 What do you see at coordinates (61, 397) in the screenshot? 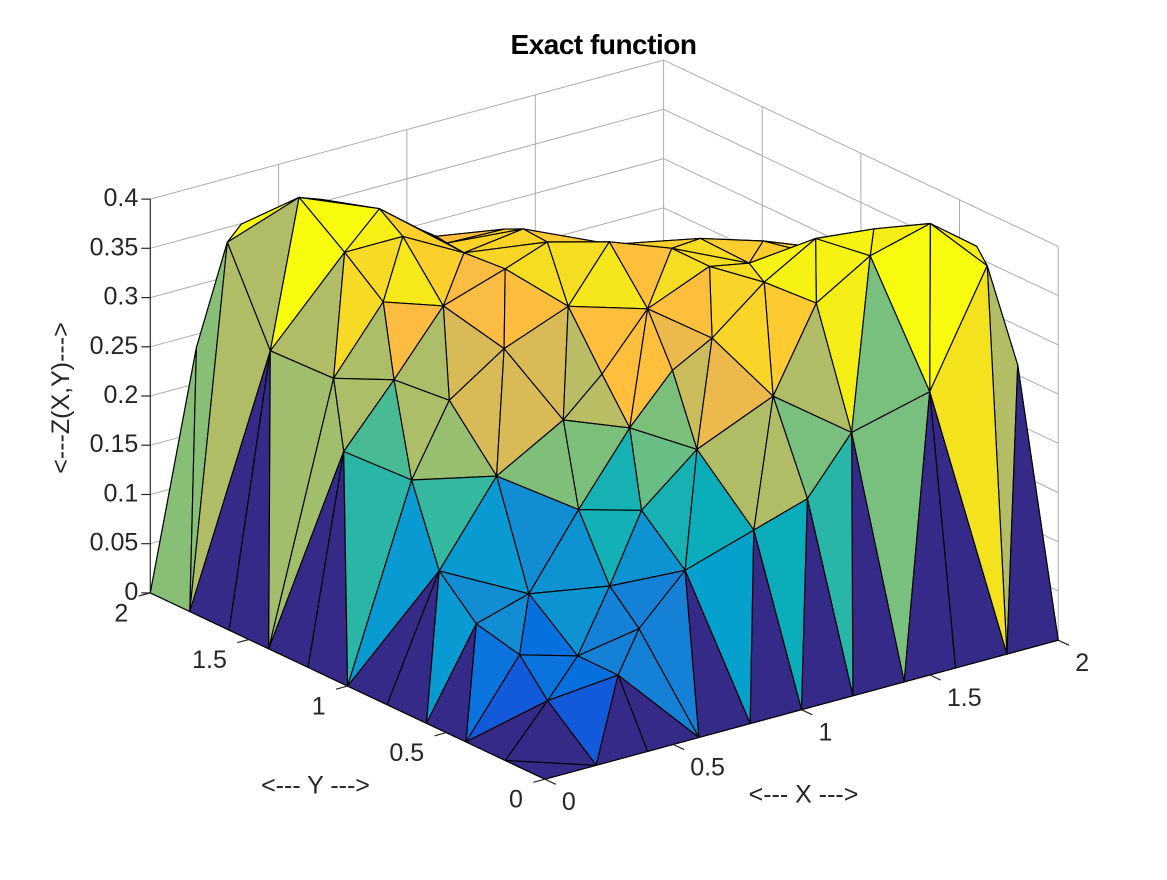
I see `svg-text: <---Z(X,Y)--->` at bounding box center [61, 397].